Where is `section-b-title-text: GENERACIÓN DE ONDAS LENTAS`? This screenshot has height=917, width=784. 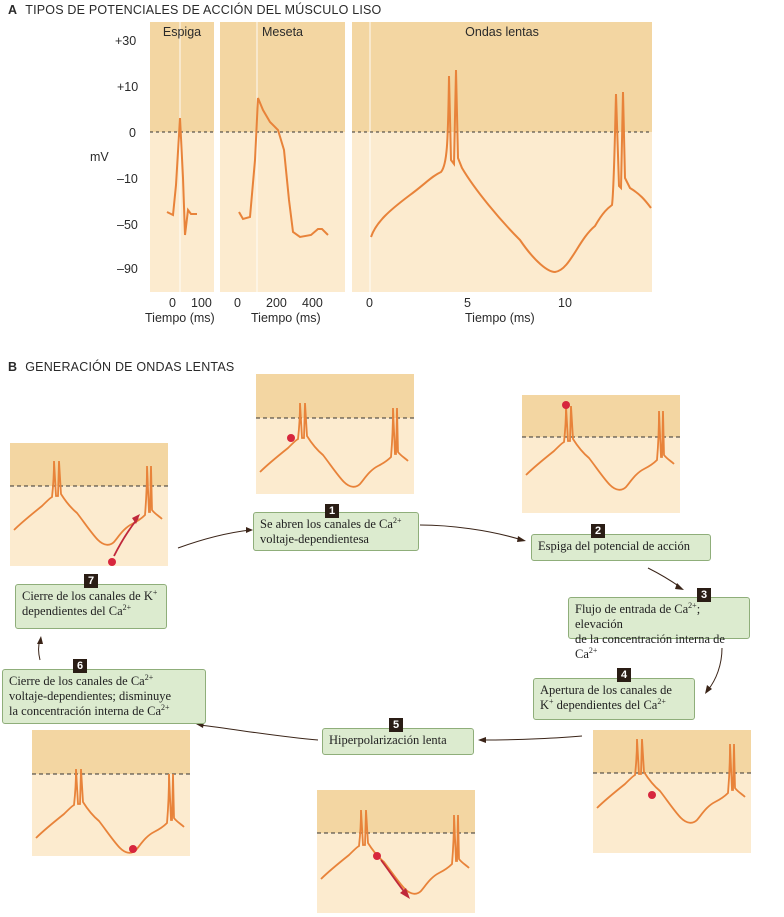 section-b-title-text: GENERACIÓN DE ONDAS LENTAS is located at coordinates (130, 367).